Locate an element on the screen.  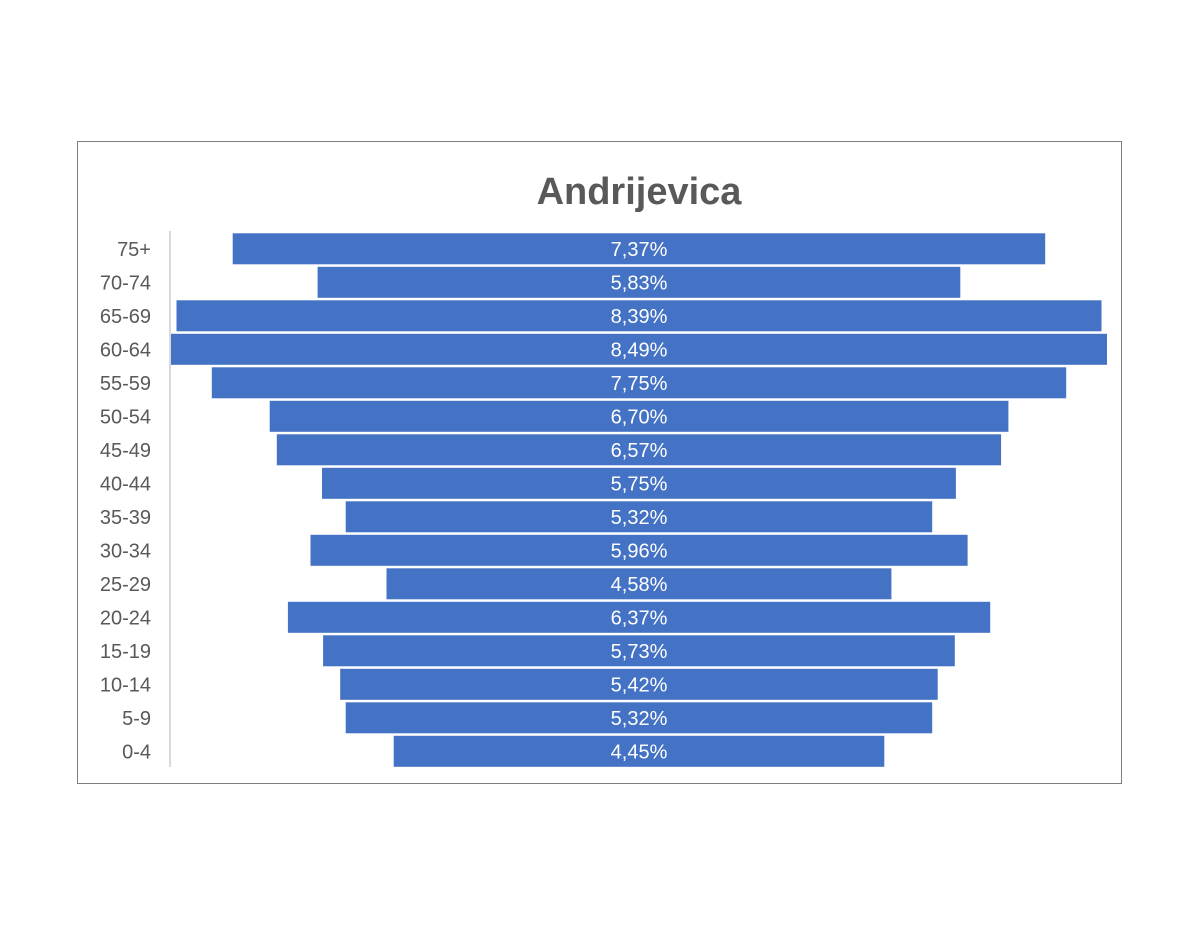
data-label-0-4: 4,45% is located at coordinates (639, 752).